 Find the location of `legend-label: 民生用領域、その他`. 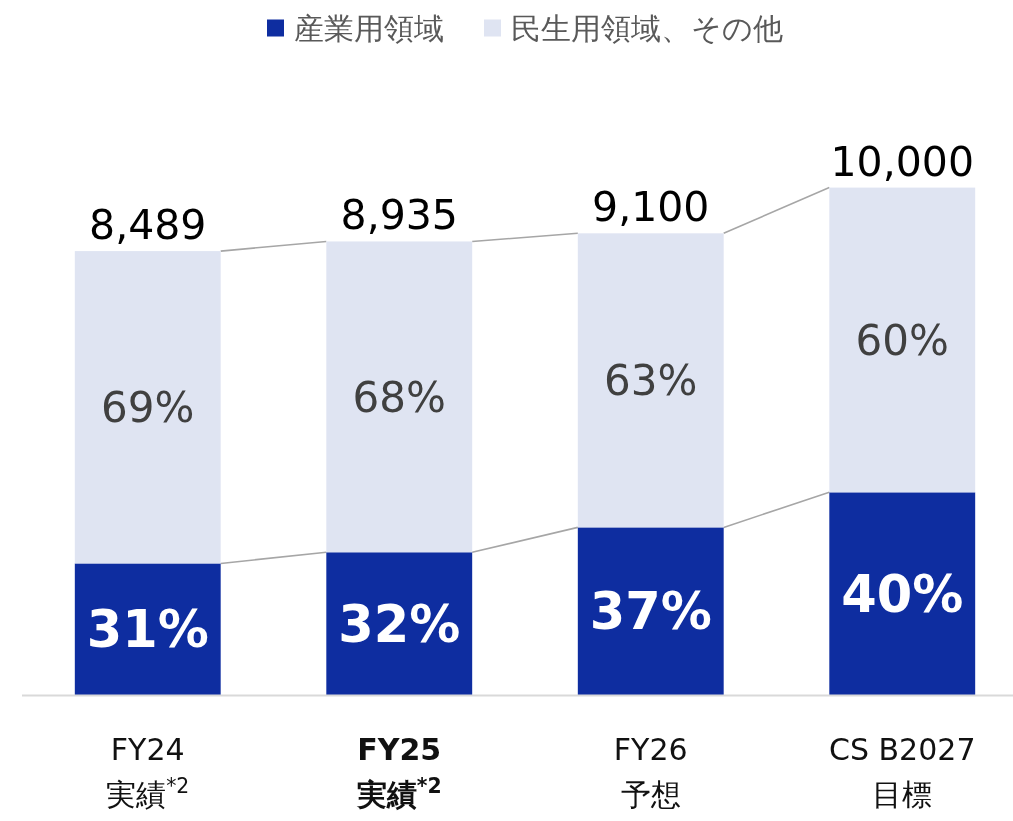

legend-label: 民生用領域、その他 is located at coordinates (647, 28).